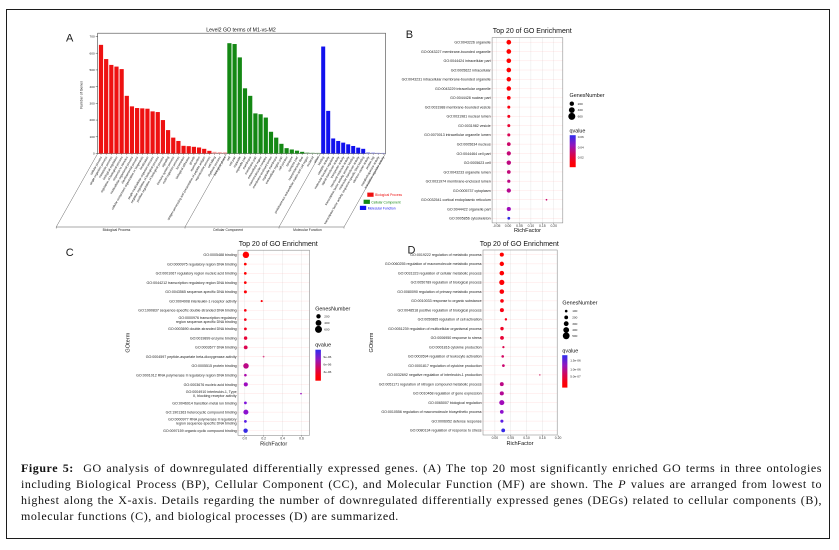 The width and height of the screenshot is (839, 550). I want to click on svg-text:GO:0003690 double-stranded DNA: GO:0003690 double-stranded DNA binding, so click(202, 329).